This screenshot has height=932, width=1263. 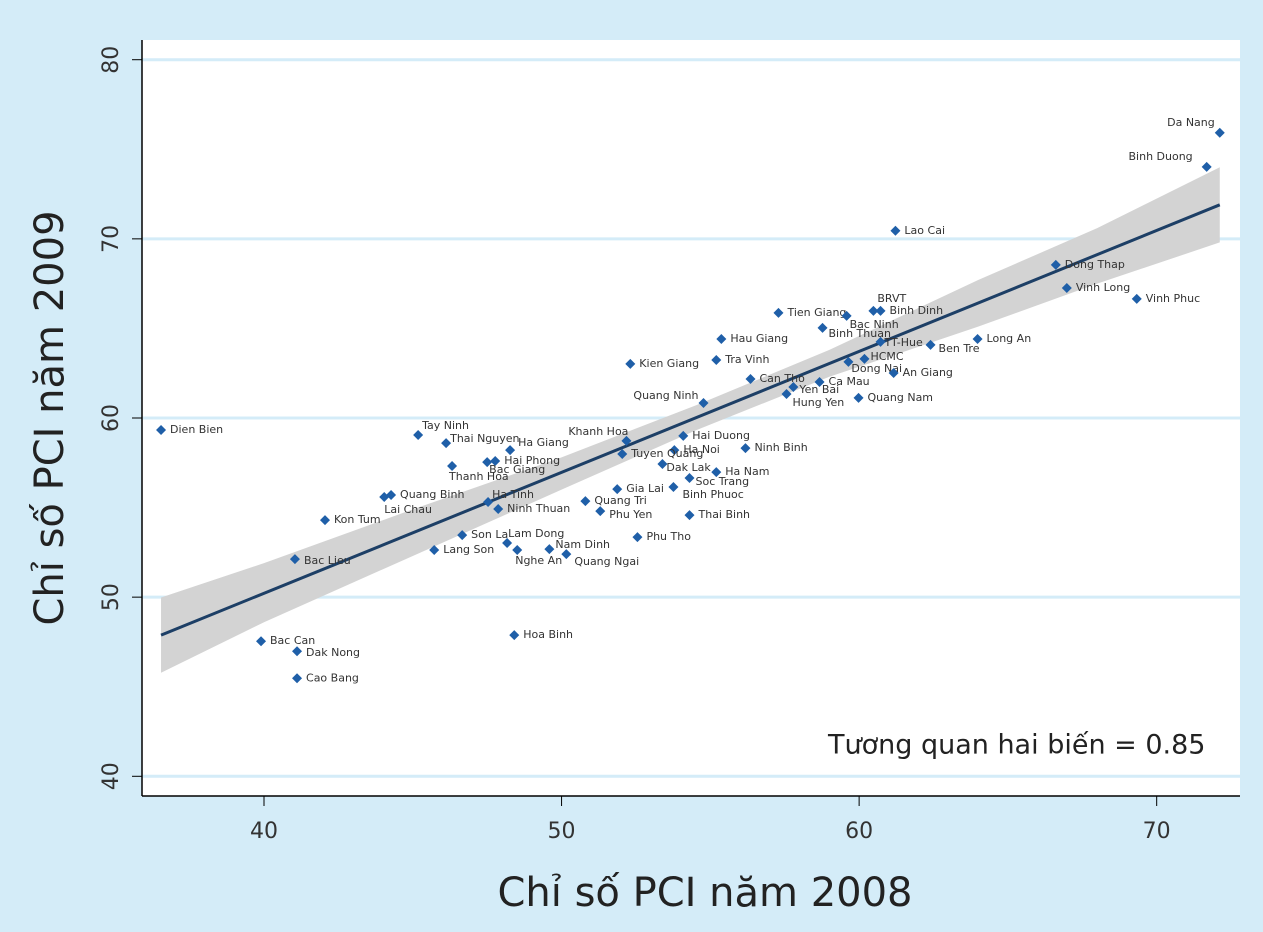 What do you see at coordinates (874, 324) in the screenshot?
I see `point-label: Bac Ninh` at bounding box center [874, 324].